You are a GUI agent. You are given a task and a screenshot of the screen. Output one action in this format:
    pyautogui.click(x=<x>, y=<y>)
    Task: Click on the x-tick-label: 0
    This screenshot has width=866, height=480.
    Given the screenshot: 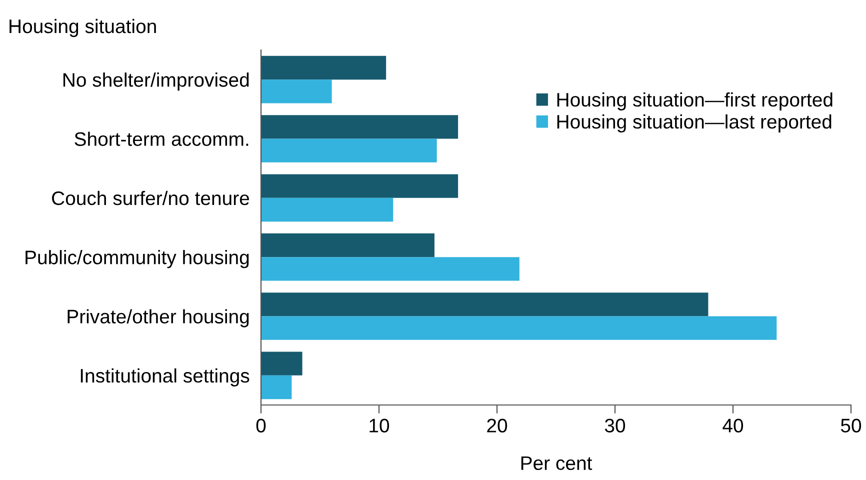 What is the action you would take?
    pyautogui.click(x=261, y=425)
    